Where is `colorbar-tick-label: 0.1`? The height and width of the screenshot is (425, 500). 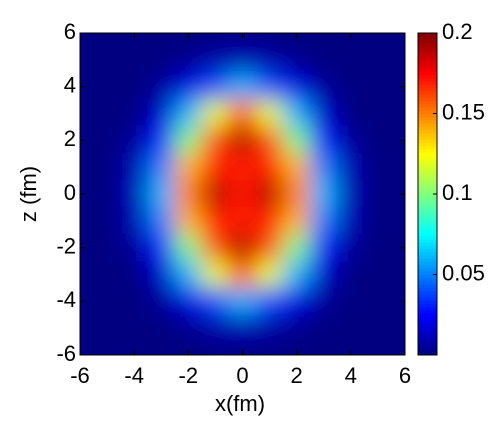
colorbar-tick-label: 0.1 is located at coordinates (457, 192).